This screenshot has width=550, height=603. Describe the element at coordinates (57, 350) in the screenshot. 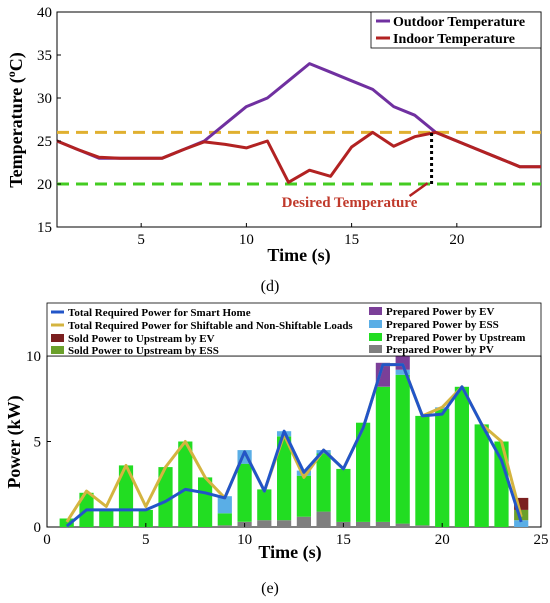

I see `legend-sold-ess-swatch` at that location.